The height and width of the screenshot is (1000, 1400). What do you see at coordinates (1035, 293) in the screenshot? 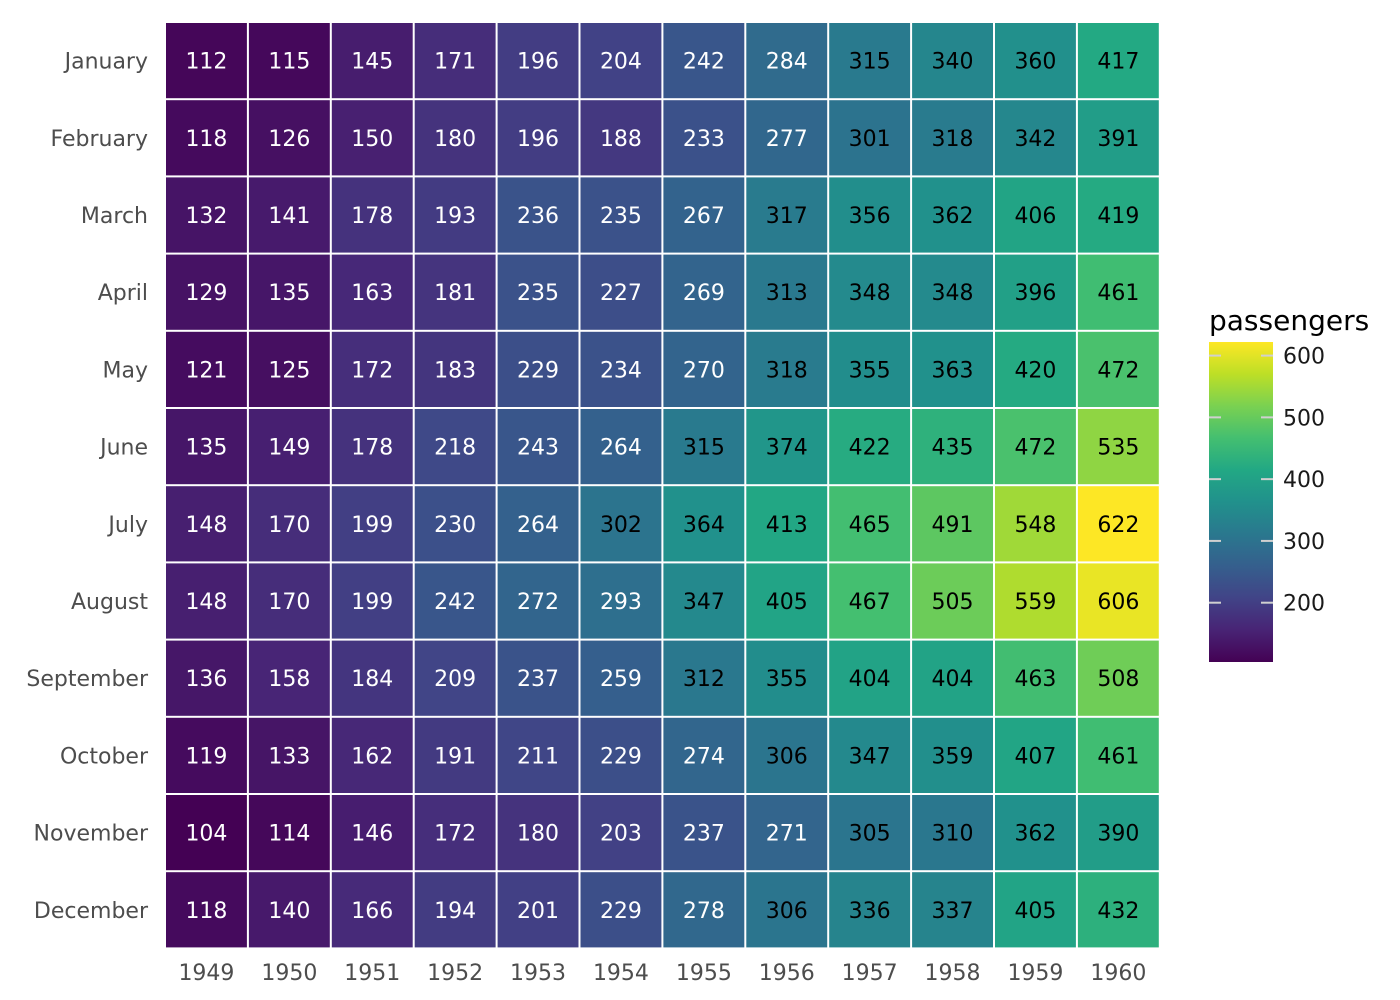
I see `cell-value-label: 396` at bounding box center [1035, 293].